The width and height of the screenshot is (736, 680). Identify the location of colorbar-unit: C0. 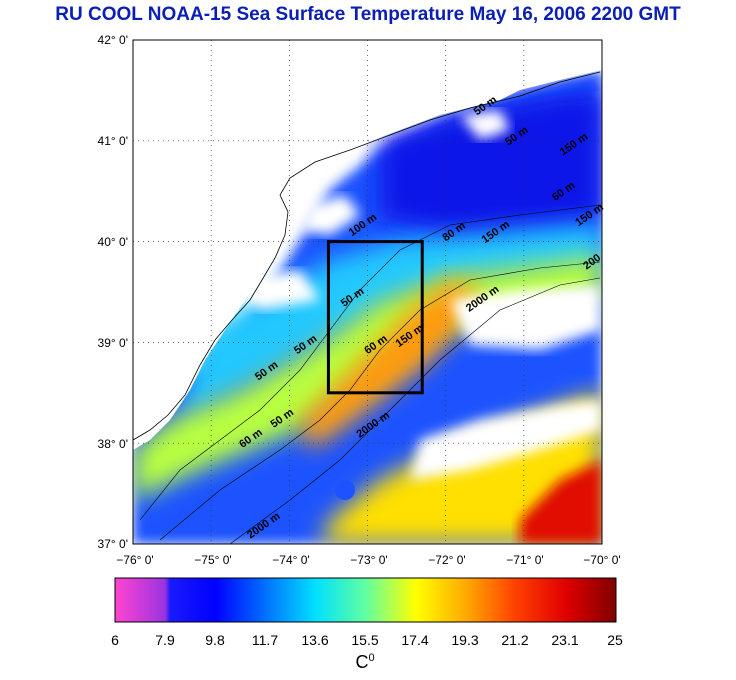
(365, 662).